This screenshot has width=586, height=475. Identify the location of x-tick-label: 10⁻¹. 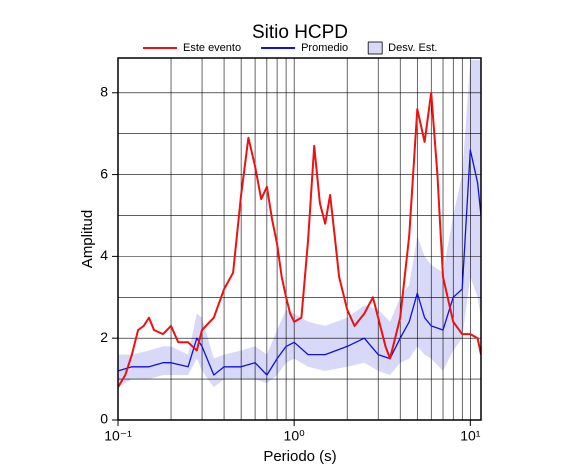
(118, 436).